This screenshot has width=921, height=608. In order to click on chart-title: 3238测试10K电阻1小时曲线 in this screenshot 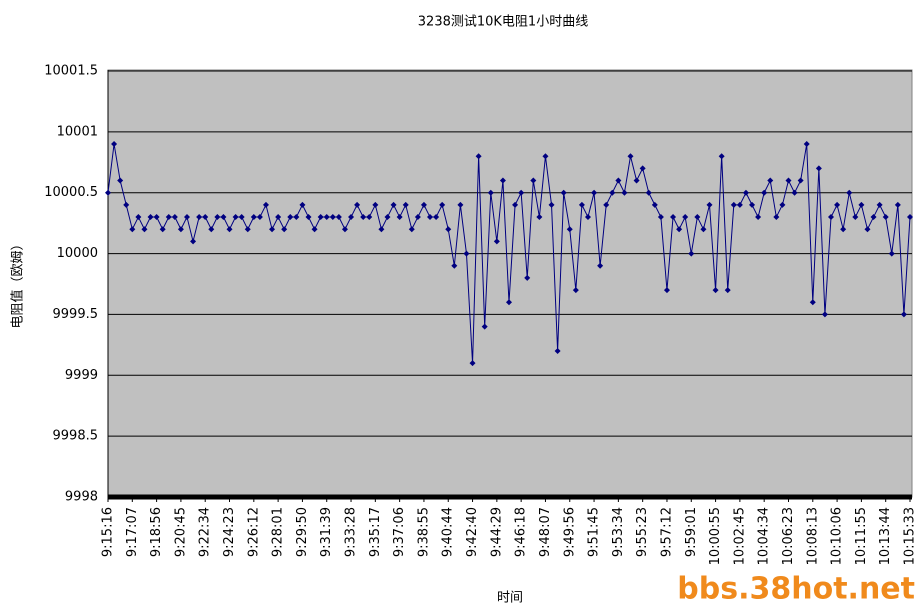, I will do `click(503, 22)`.